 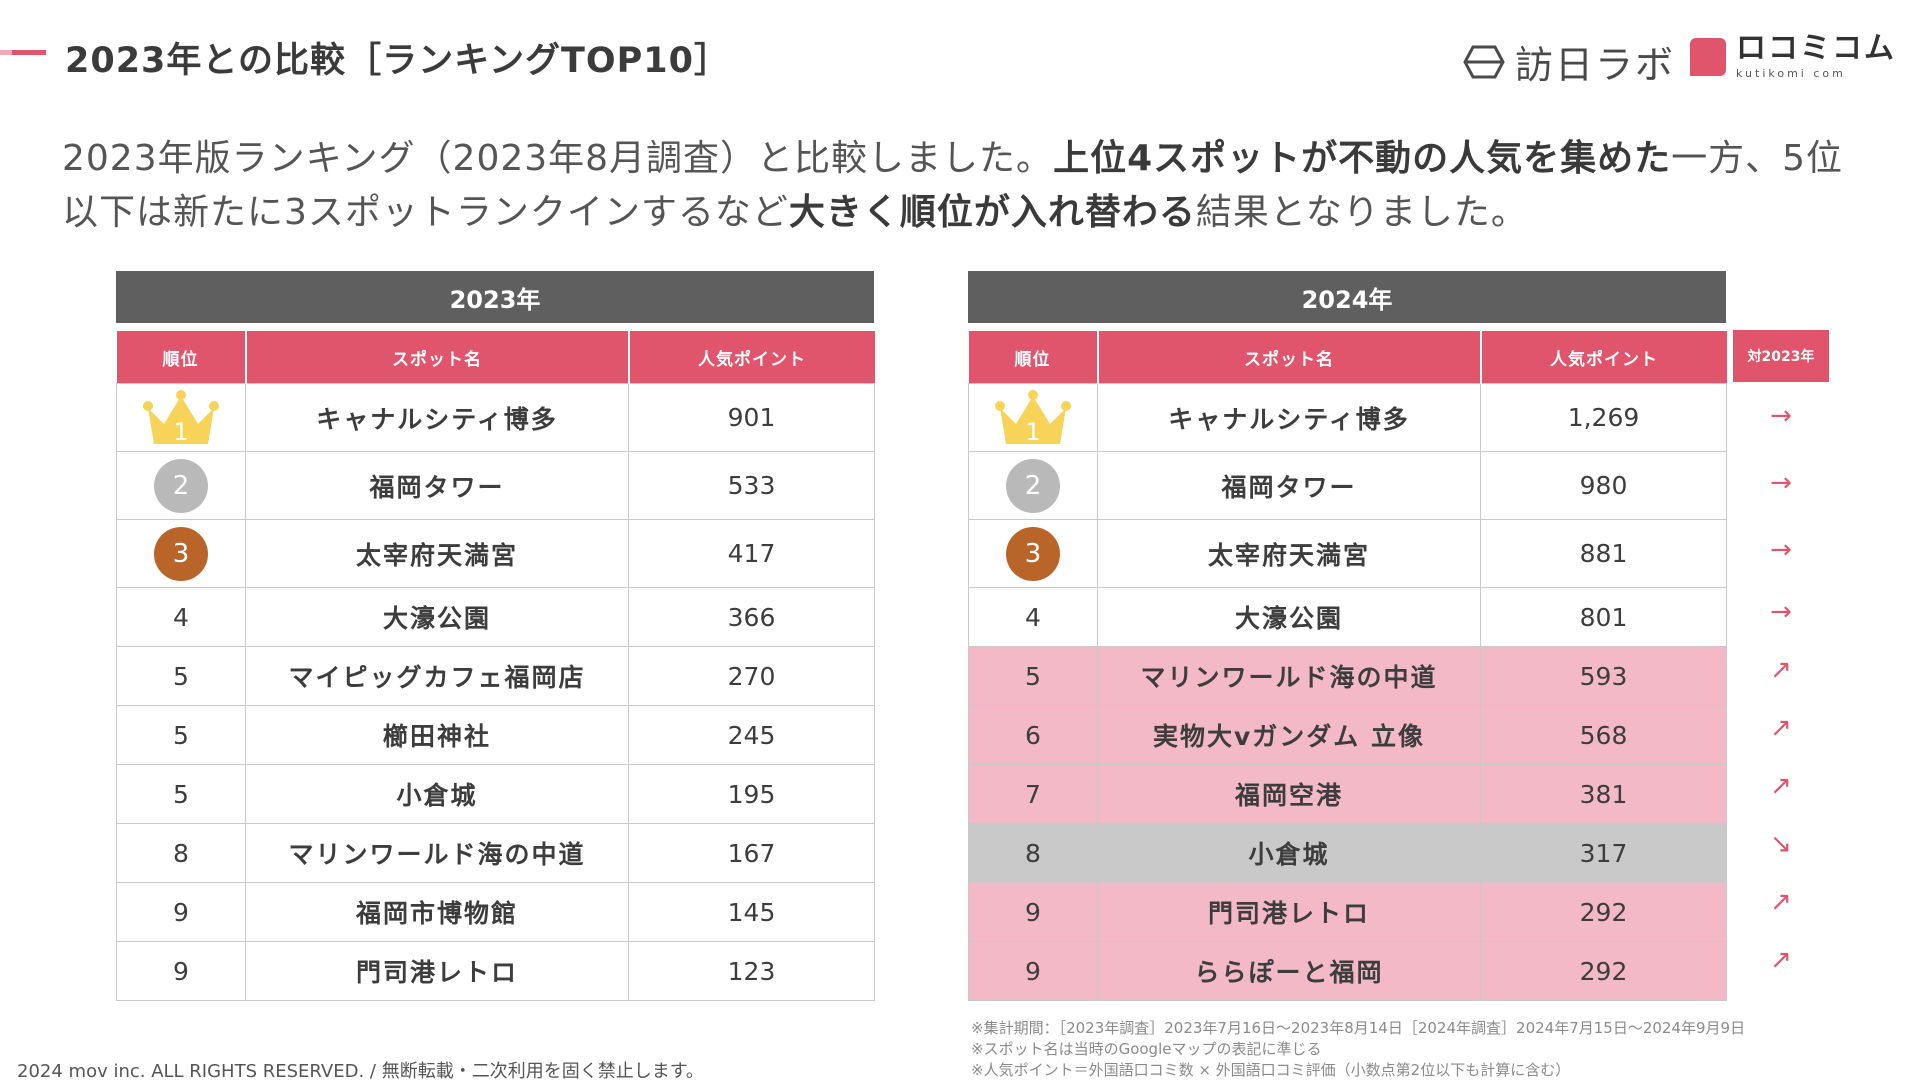 What do you see at coordinates (181, 853) in the screenshot?
I see `rank-cell: 8` at bounding box center [181, 853].